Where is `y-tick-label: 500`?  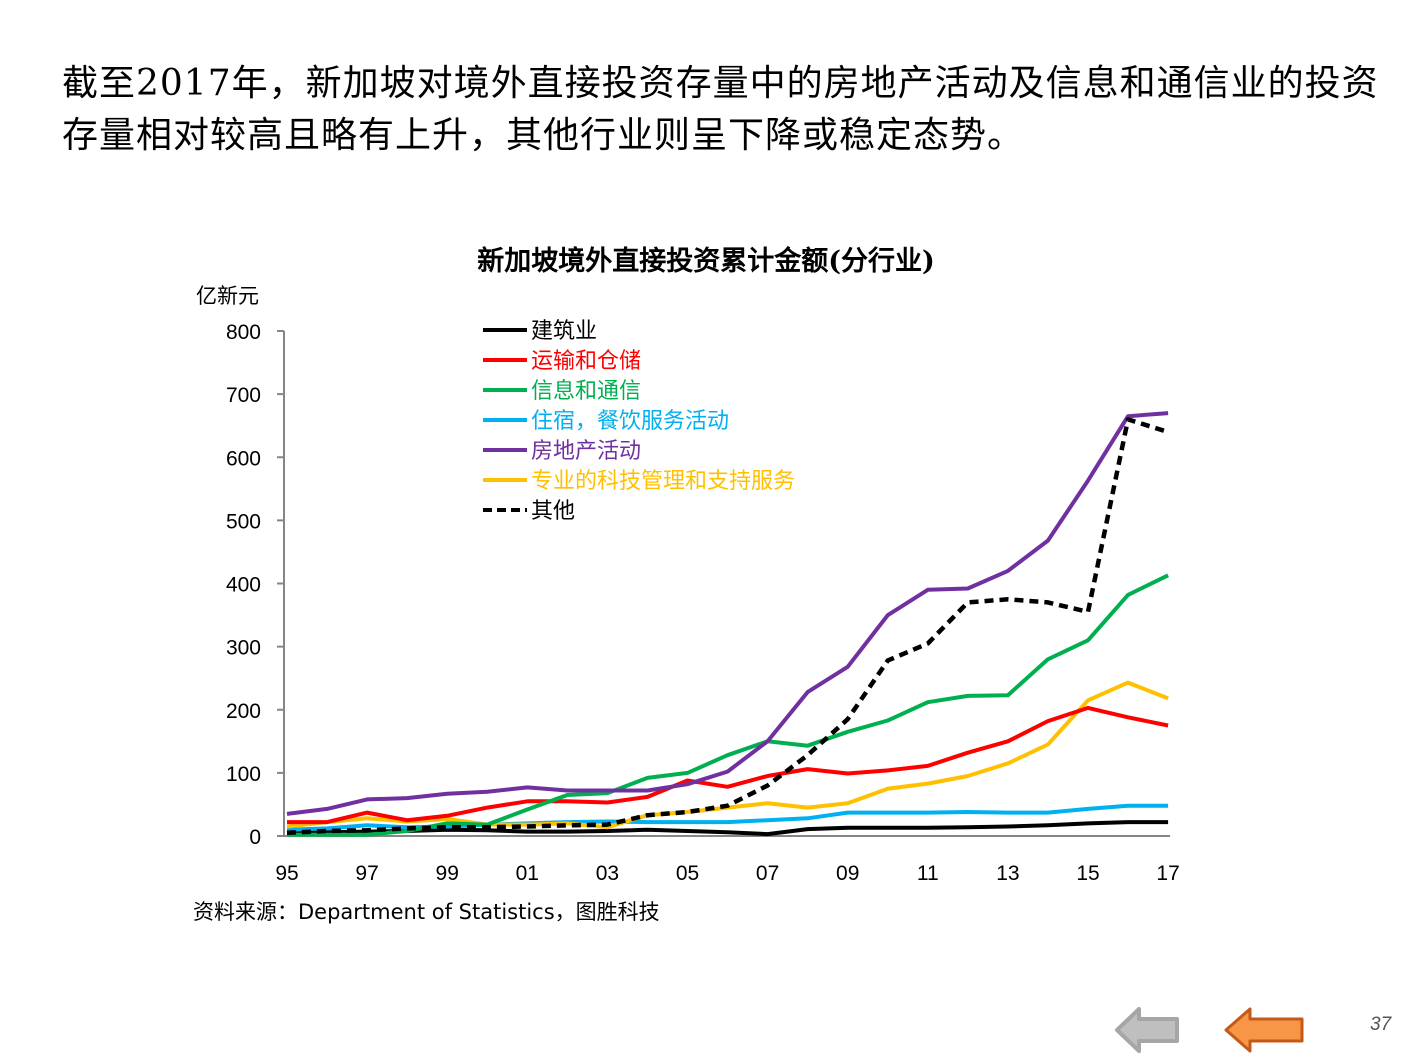
y-tick-label: 500 is located at coordinates (243, 521).